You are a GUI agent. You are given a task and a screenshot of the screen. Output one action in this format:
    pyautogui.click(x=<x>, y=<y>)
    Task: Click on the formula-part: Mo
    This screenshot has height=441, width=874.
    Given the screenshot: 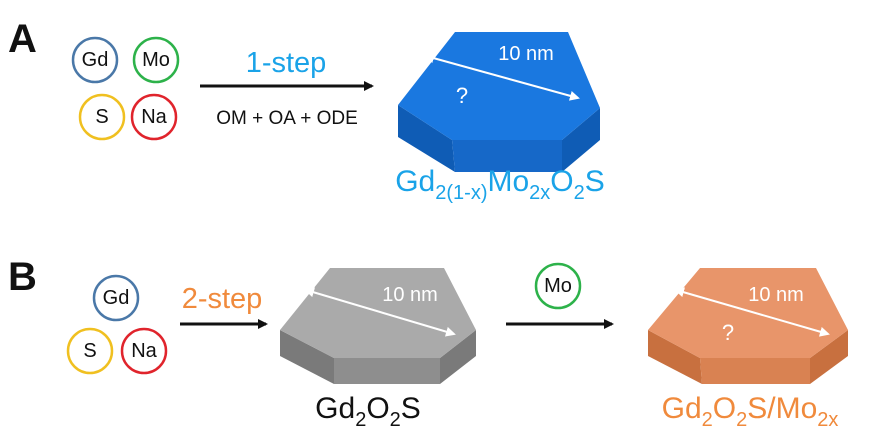 What is the action you would take?
    pyautogui.click(x=508, y=181)
    